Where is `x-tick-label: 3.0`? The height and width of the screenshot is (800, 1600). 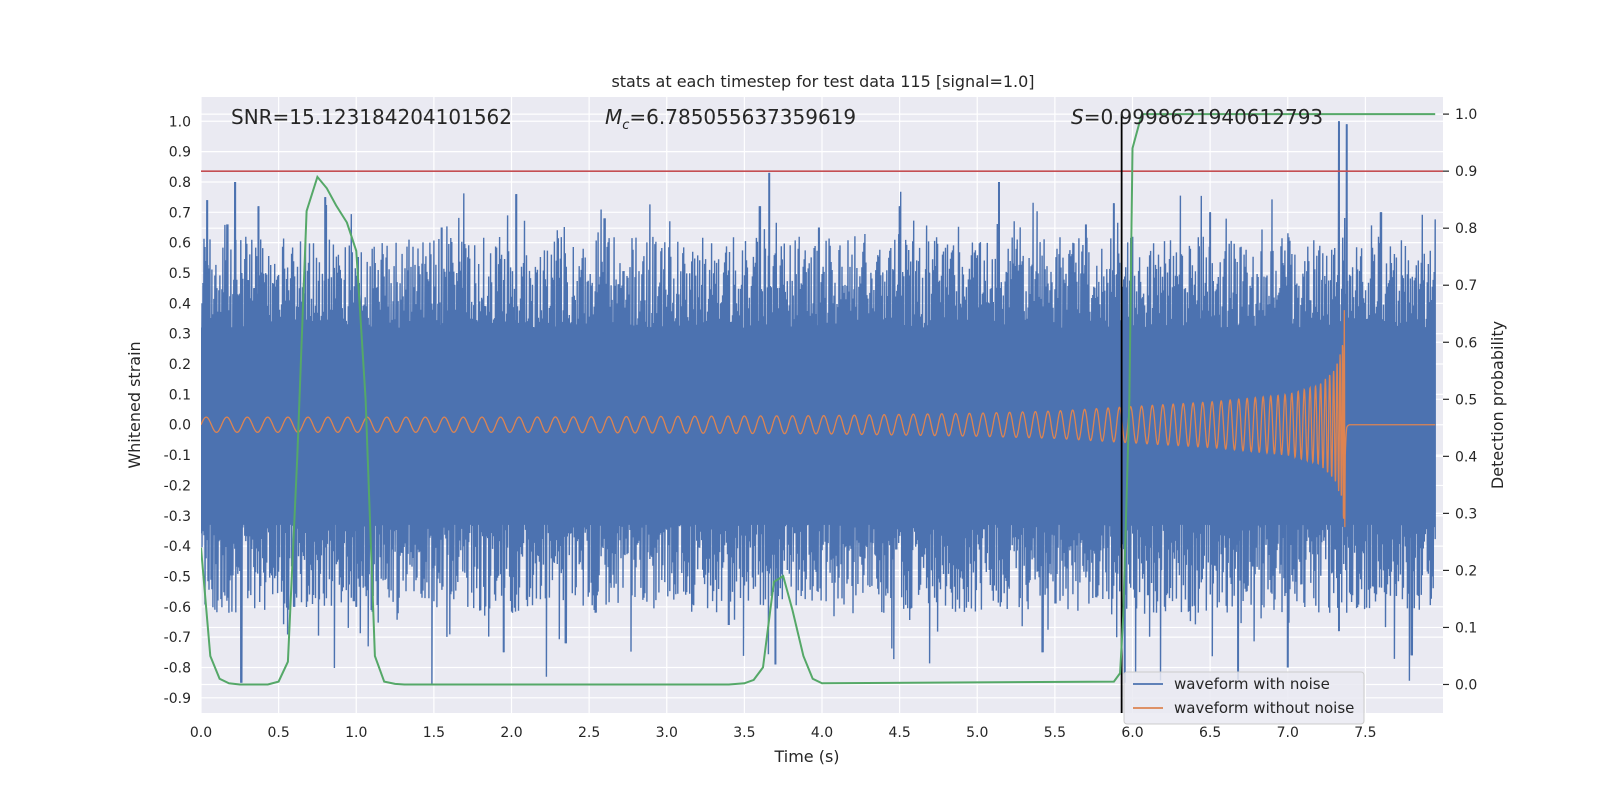
x-tick-label: 3.0 is located at coordinates (667, 733).